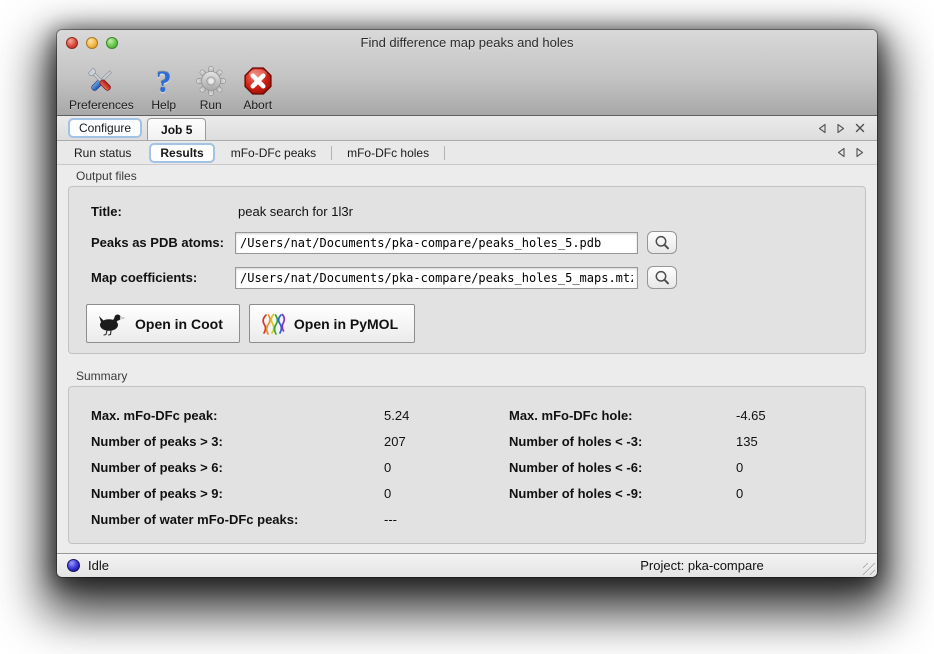  Describe the element at coordinates (478, 211) in the screenshot. I see `title-row: Title: peak search for 1l3r` at that location.